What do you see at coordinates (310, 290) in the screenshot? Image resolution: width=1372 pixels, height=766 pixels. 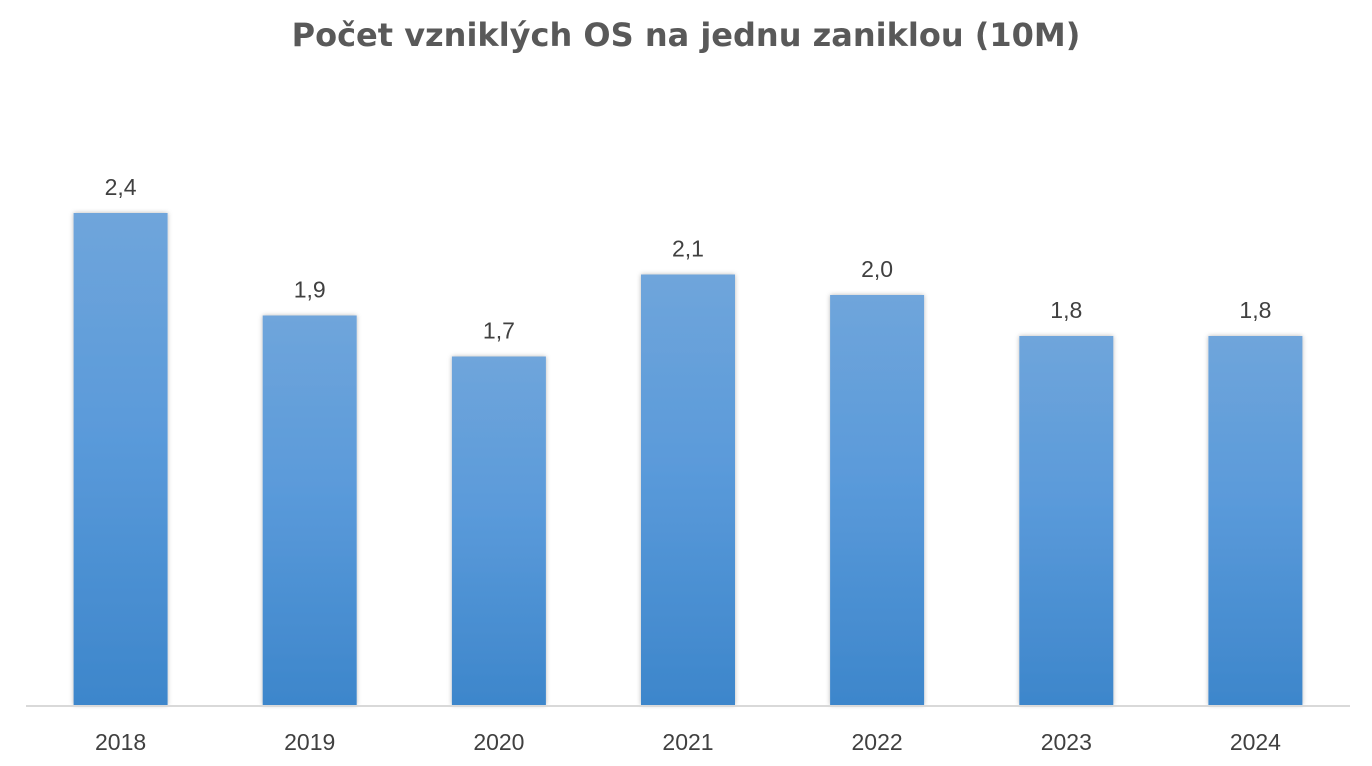 I see `data-label-2019: 1,9` at bounding box center [310, 290].